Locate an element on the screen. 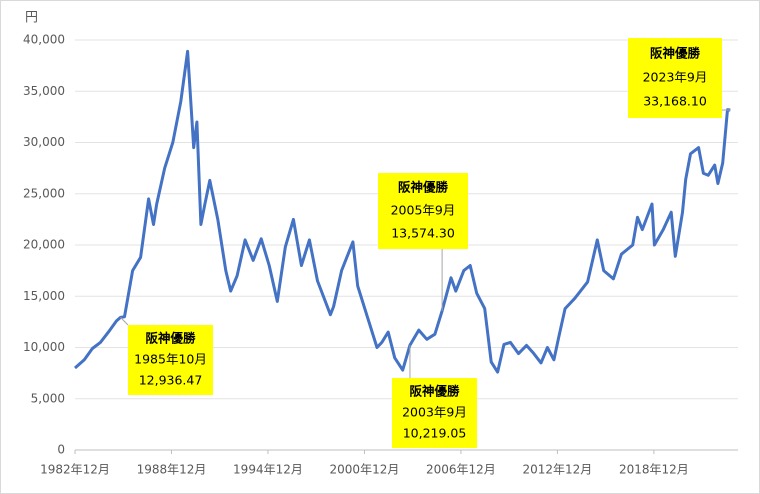 The width and height of the screenshot is (760, 494). y-tick-label: 40,000 is located at coordinates (44, 40).